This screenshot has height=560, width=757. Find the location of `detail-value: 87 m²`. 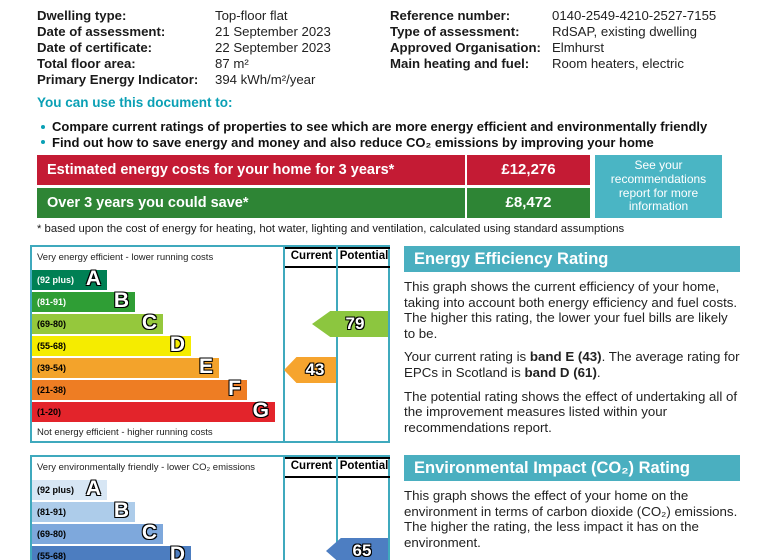

detail-value: 87 m² is located at coordinates (232, 63).